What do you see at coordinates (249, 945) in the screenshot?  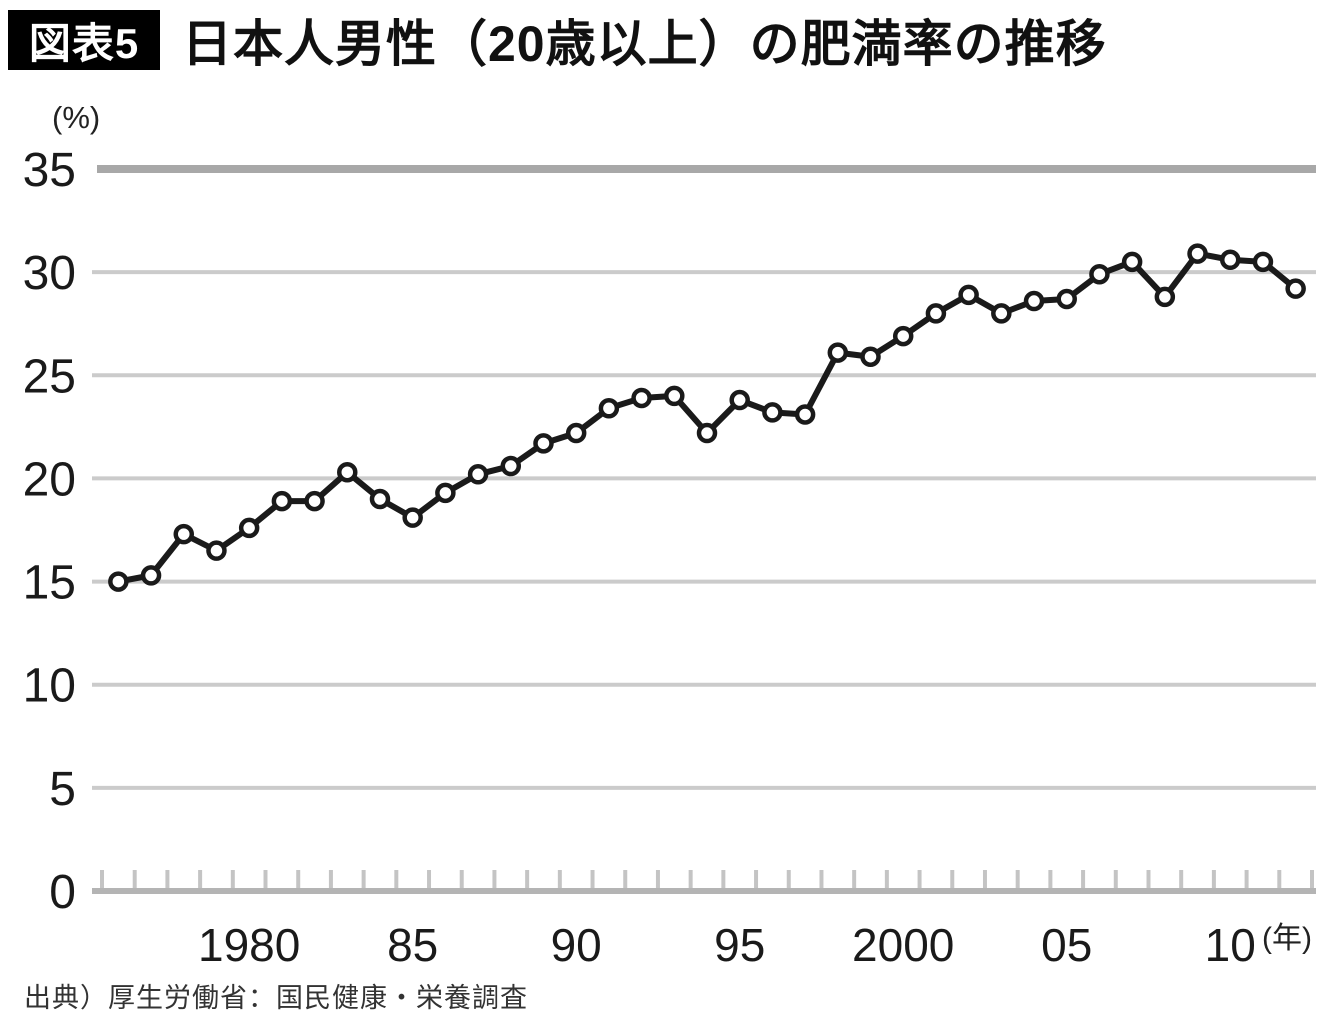 I see `x-tick-label: 1980` at bounding box center [249, 945].